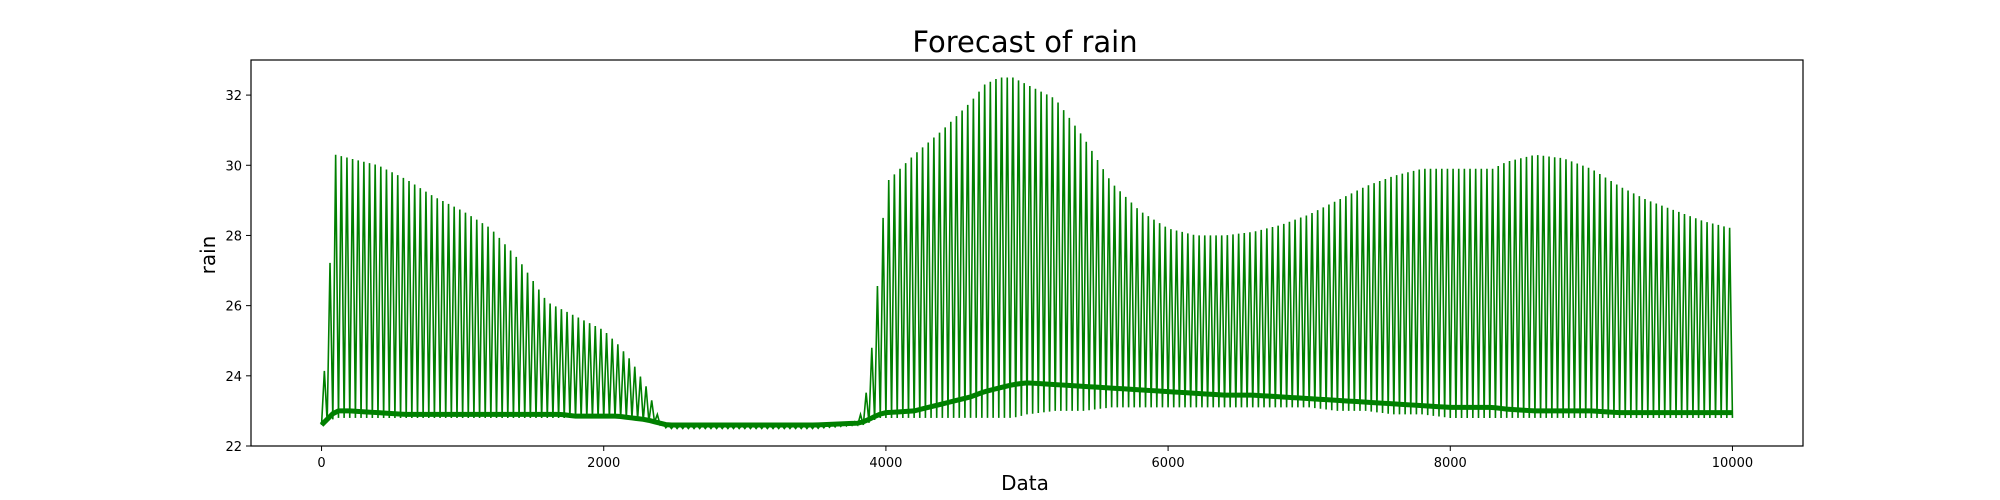 The height and width of the screenshot is (500, 2000). What do you see at coordinates (1168, 463) in the screenshot?
I see `x-tick-label: 6000` at bounding box center [1168, 463].